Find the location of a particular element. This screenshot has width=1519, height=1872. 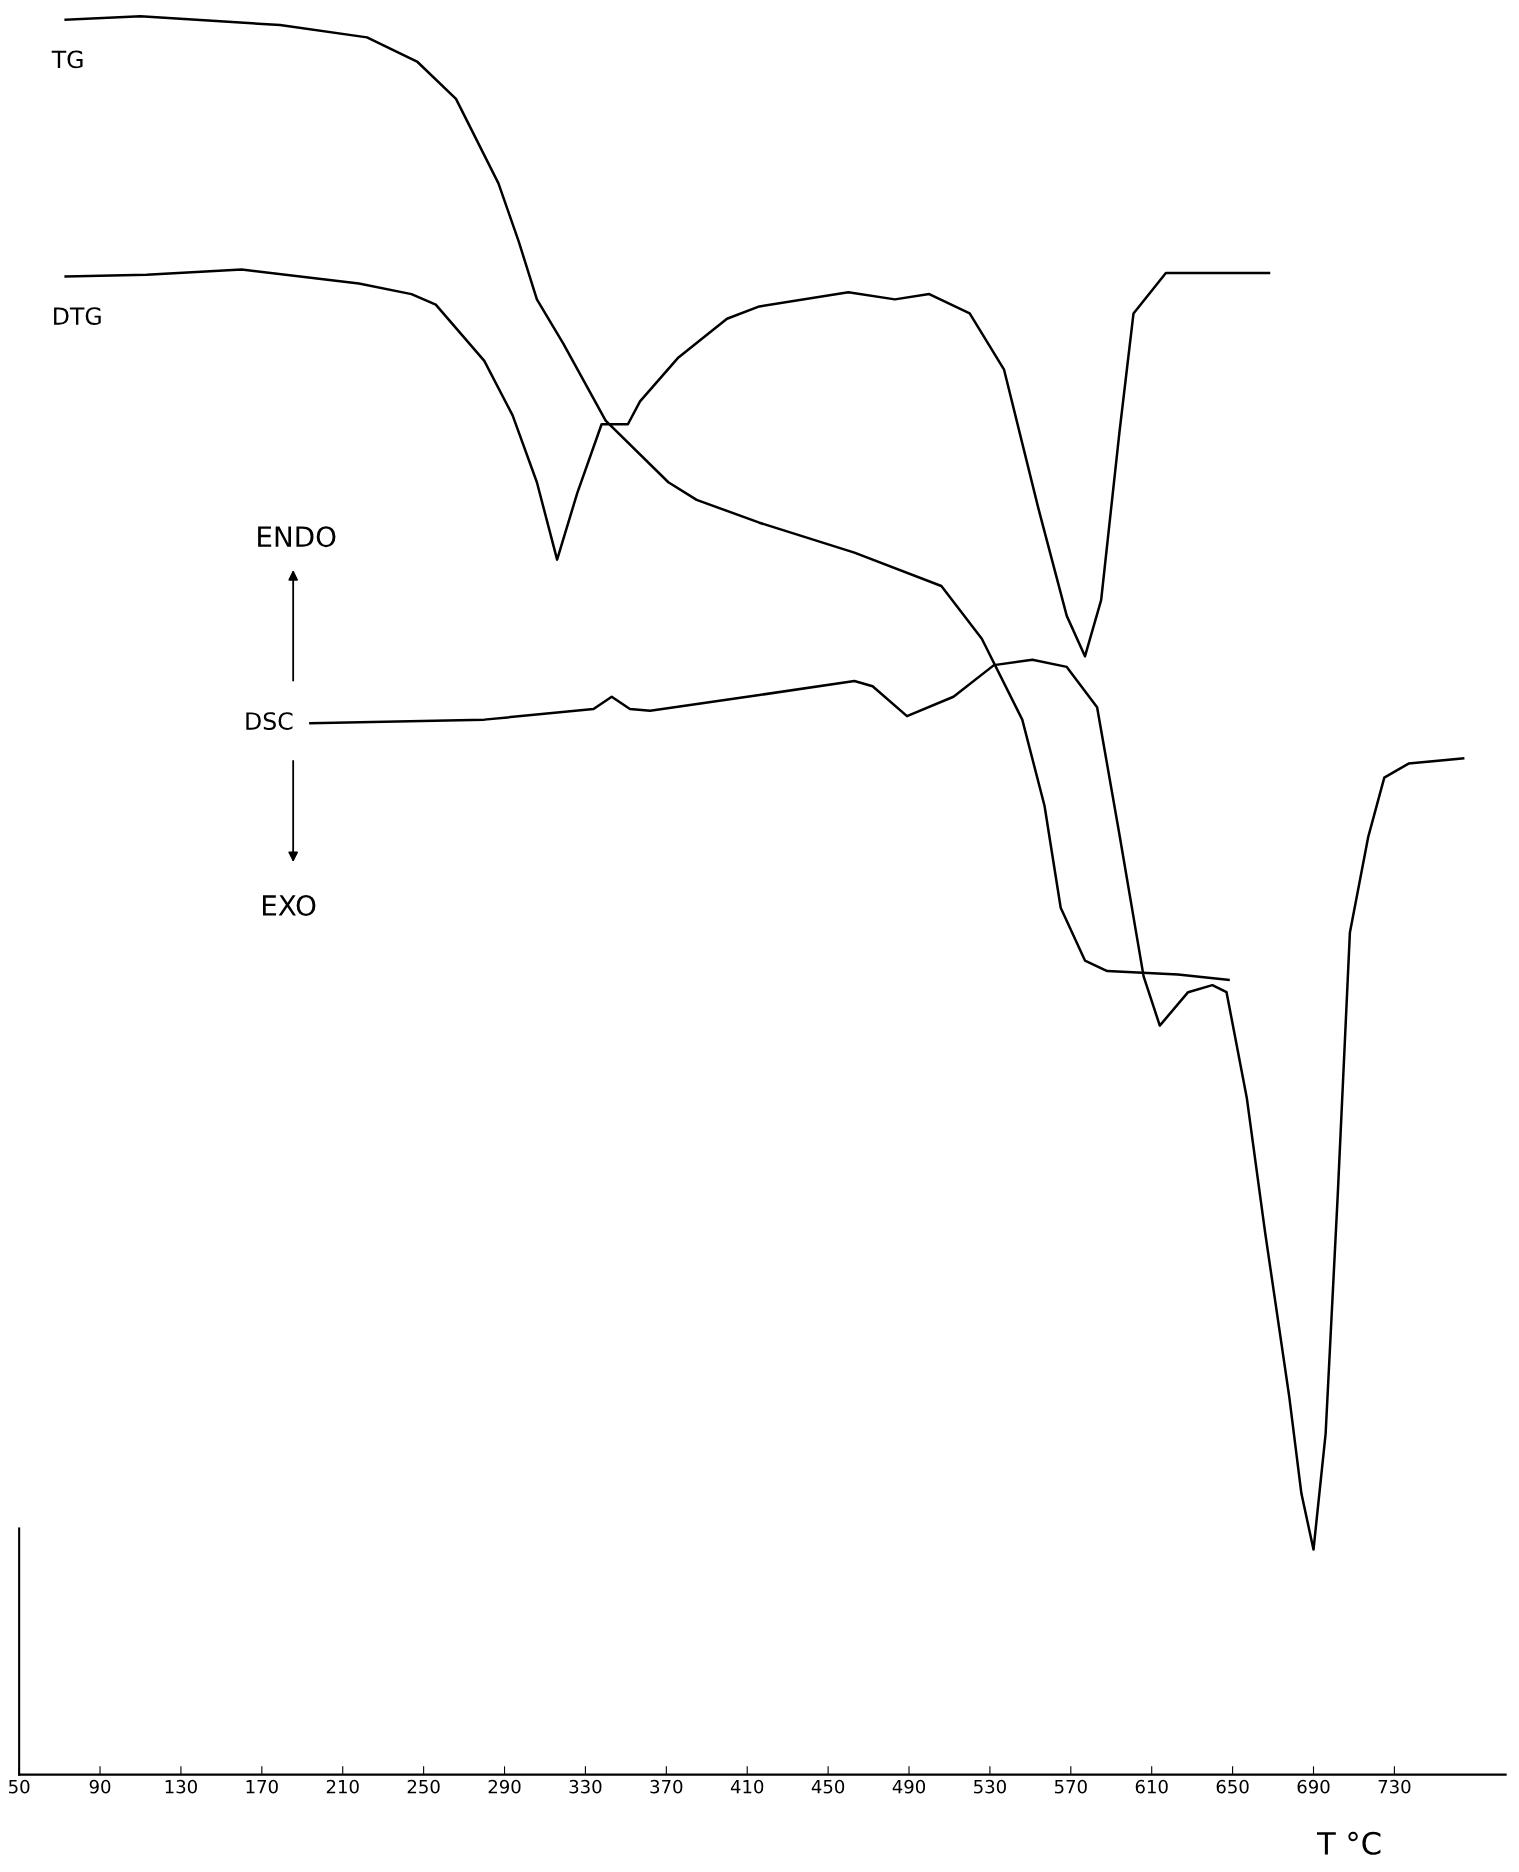

x-tick-label: 210 is located at coordinates (342, 1786).